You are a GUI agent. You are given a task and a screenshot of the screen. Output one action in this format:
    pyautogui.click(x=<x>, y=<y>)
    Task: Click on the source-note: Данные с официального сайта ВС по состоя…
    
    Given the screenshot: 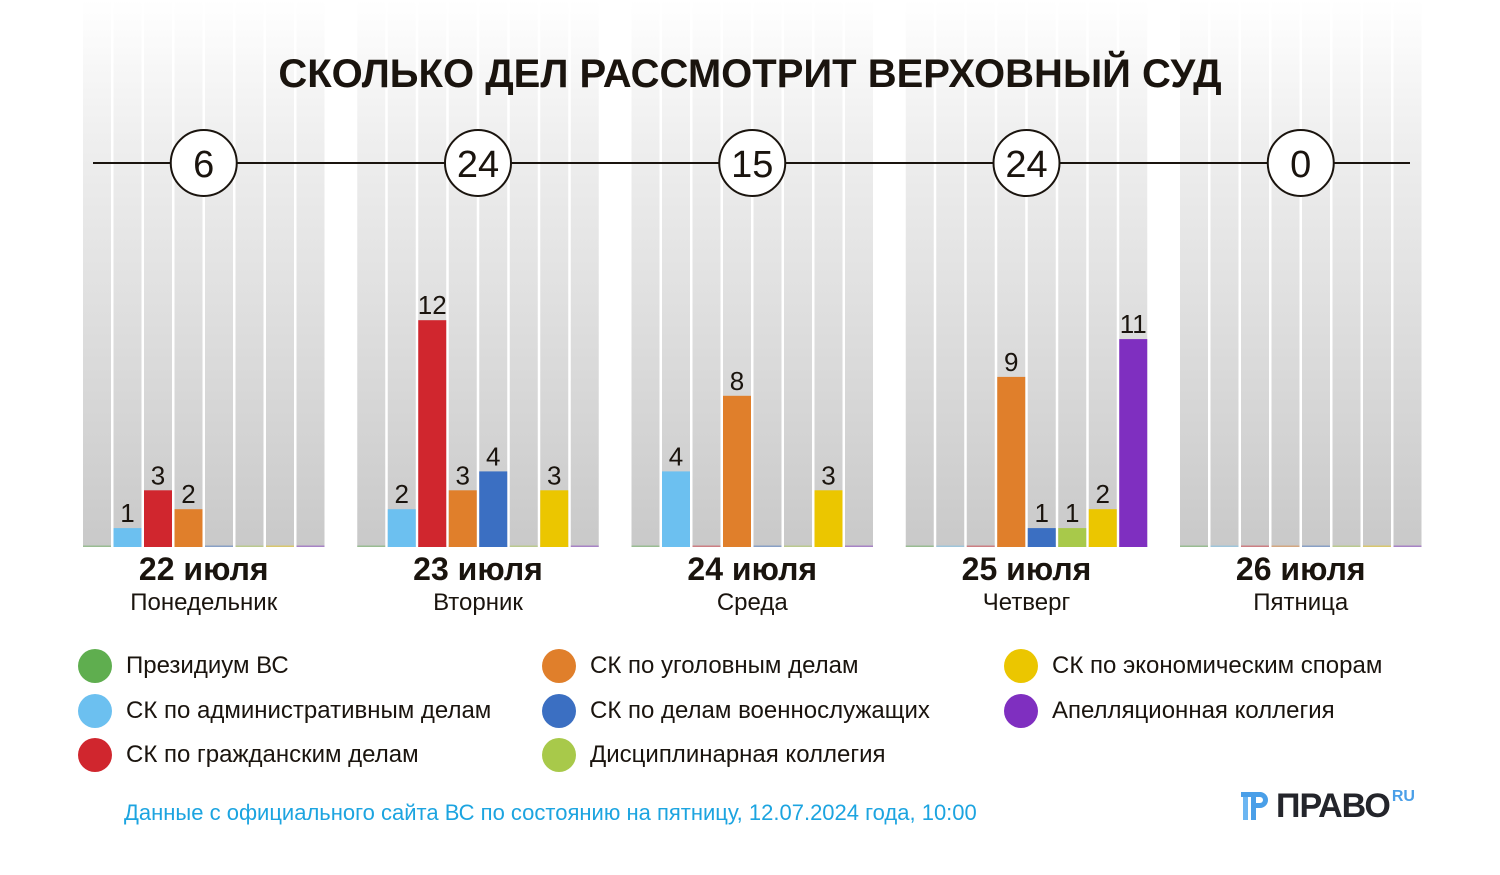 What is the action you would take?
    pyautogui.click(x=550, y=812)
    